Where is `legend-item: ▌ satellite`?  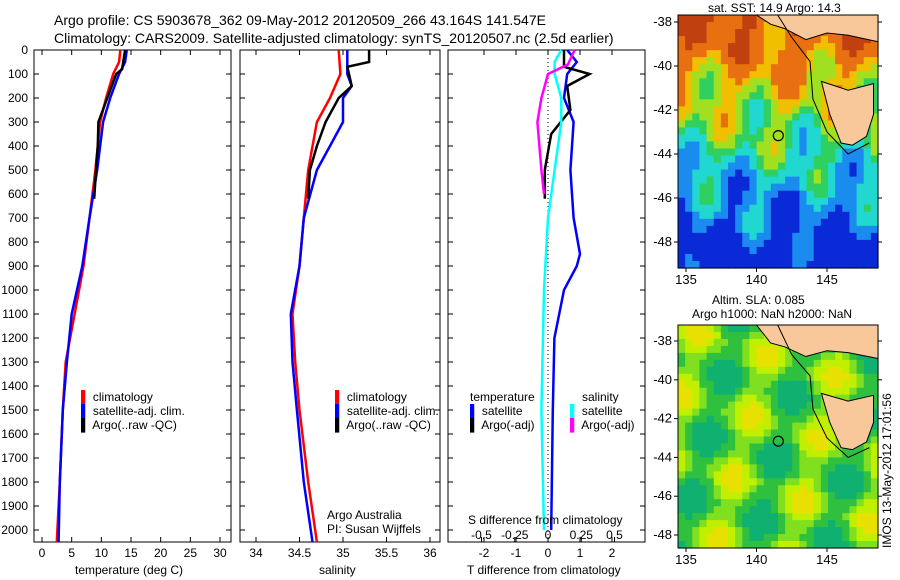 legend-item: ▌ satellite is located at coordinates (596, 411).